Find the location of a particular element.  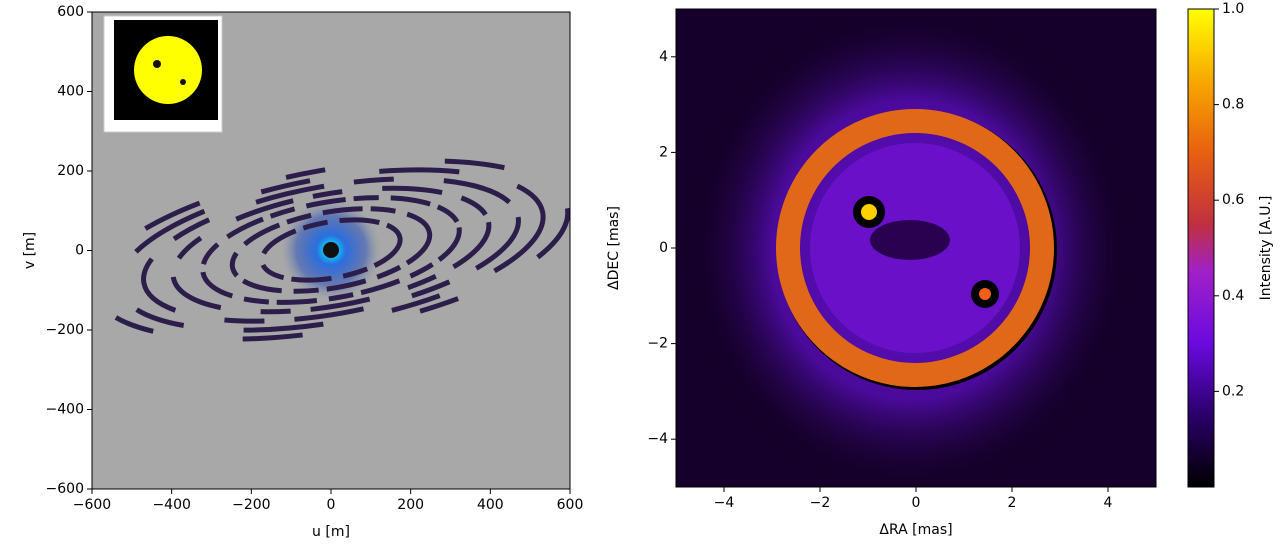

y-tick-label: 400 is located at coordinates (70, 92).